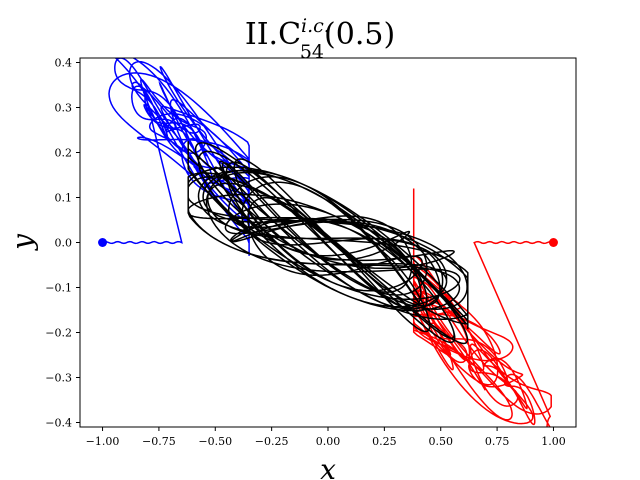 Image resolution: width=640 pixels, height=480 pixels. I want to click on y-tick-label: −0.3, so click(58, 378).